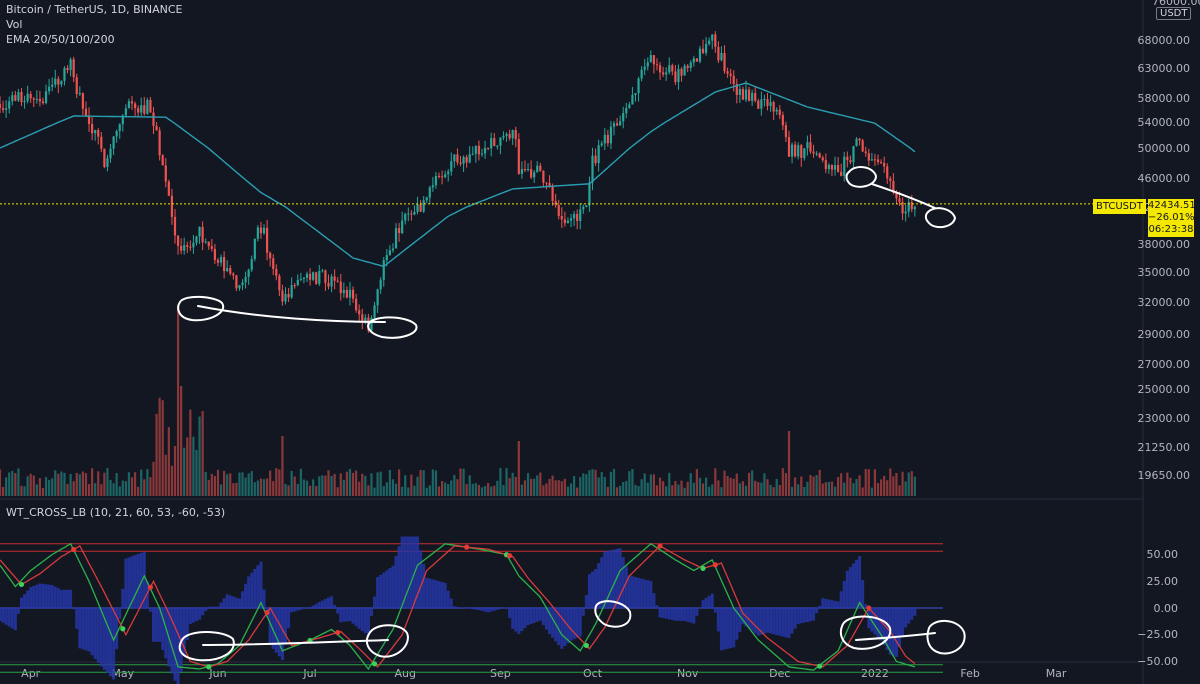  I want to click on time-axis-tick-label: Jun, so click(217, 673).